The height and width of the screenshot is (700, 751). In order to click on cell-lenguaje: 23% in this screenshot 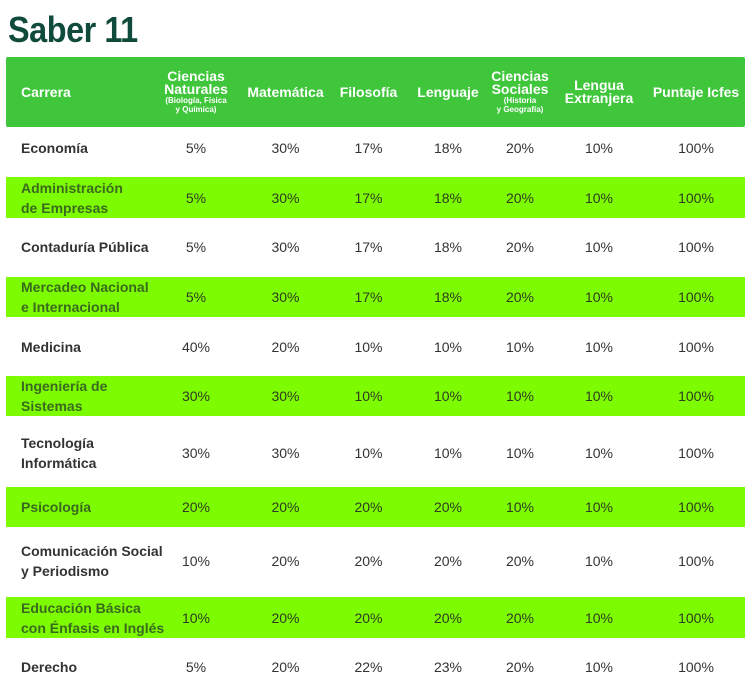, I will do `click(448, 667)`.